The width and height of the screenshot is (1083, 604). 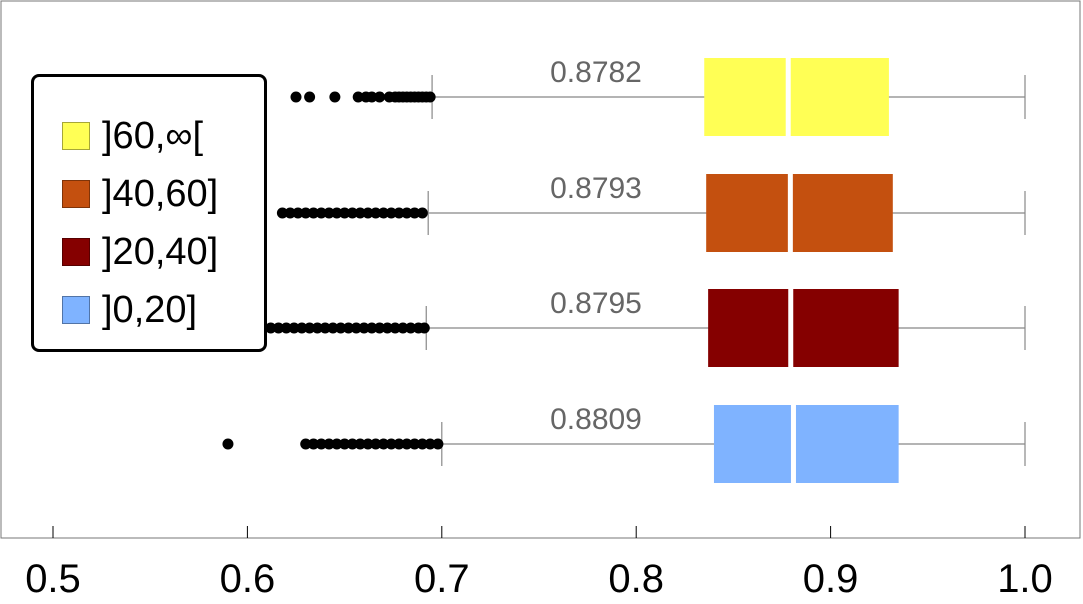 I want to click on x-tick-label: 0.6, so click(x=248, y=579).